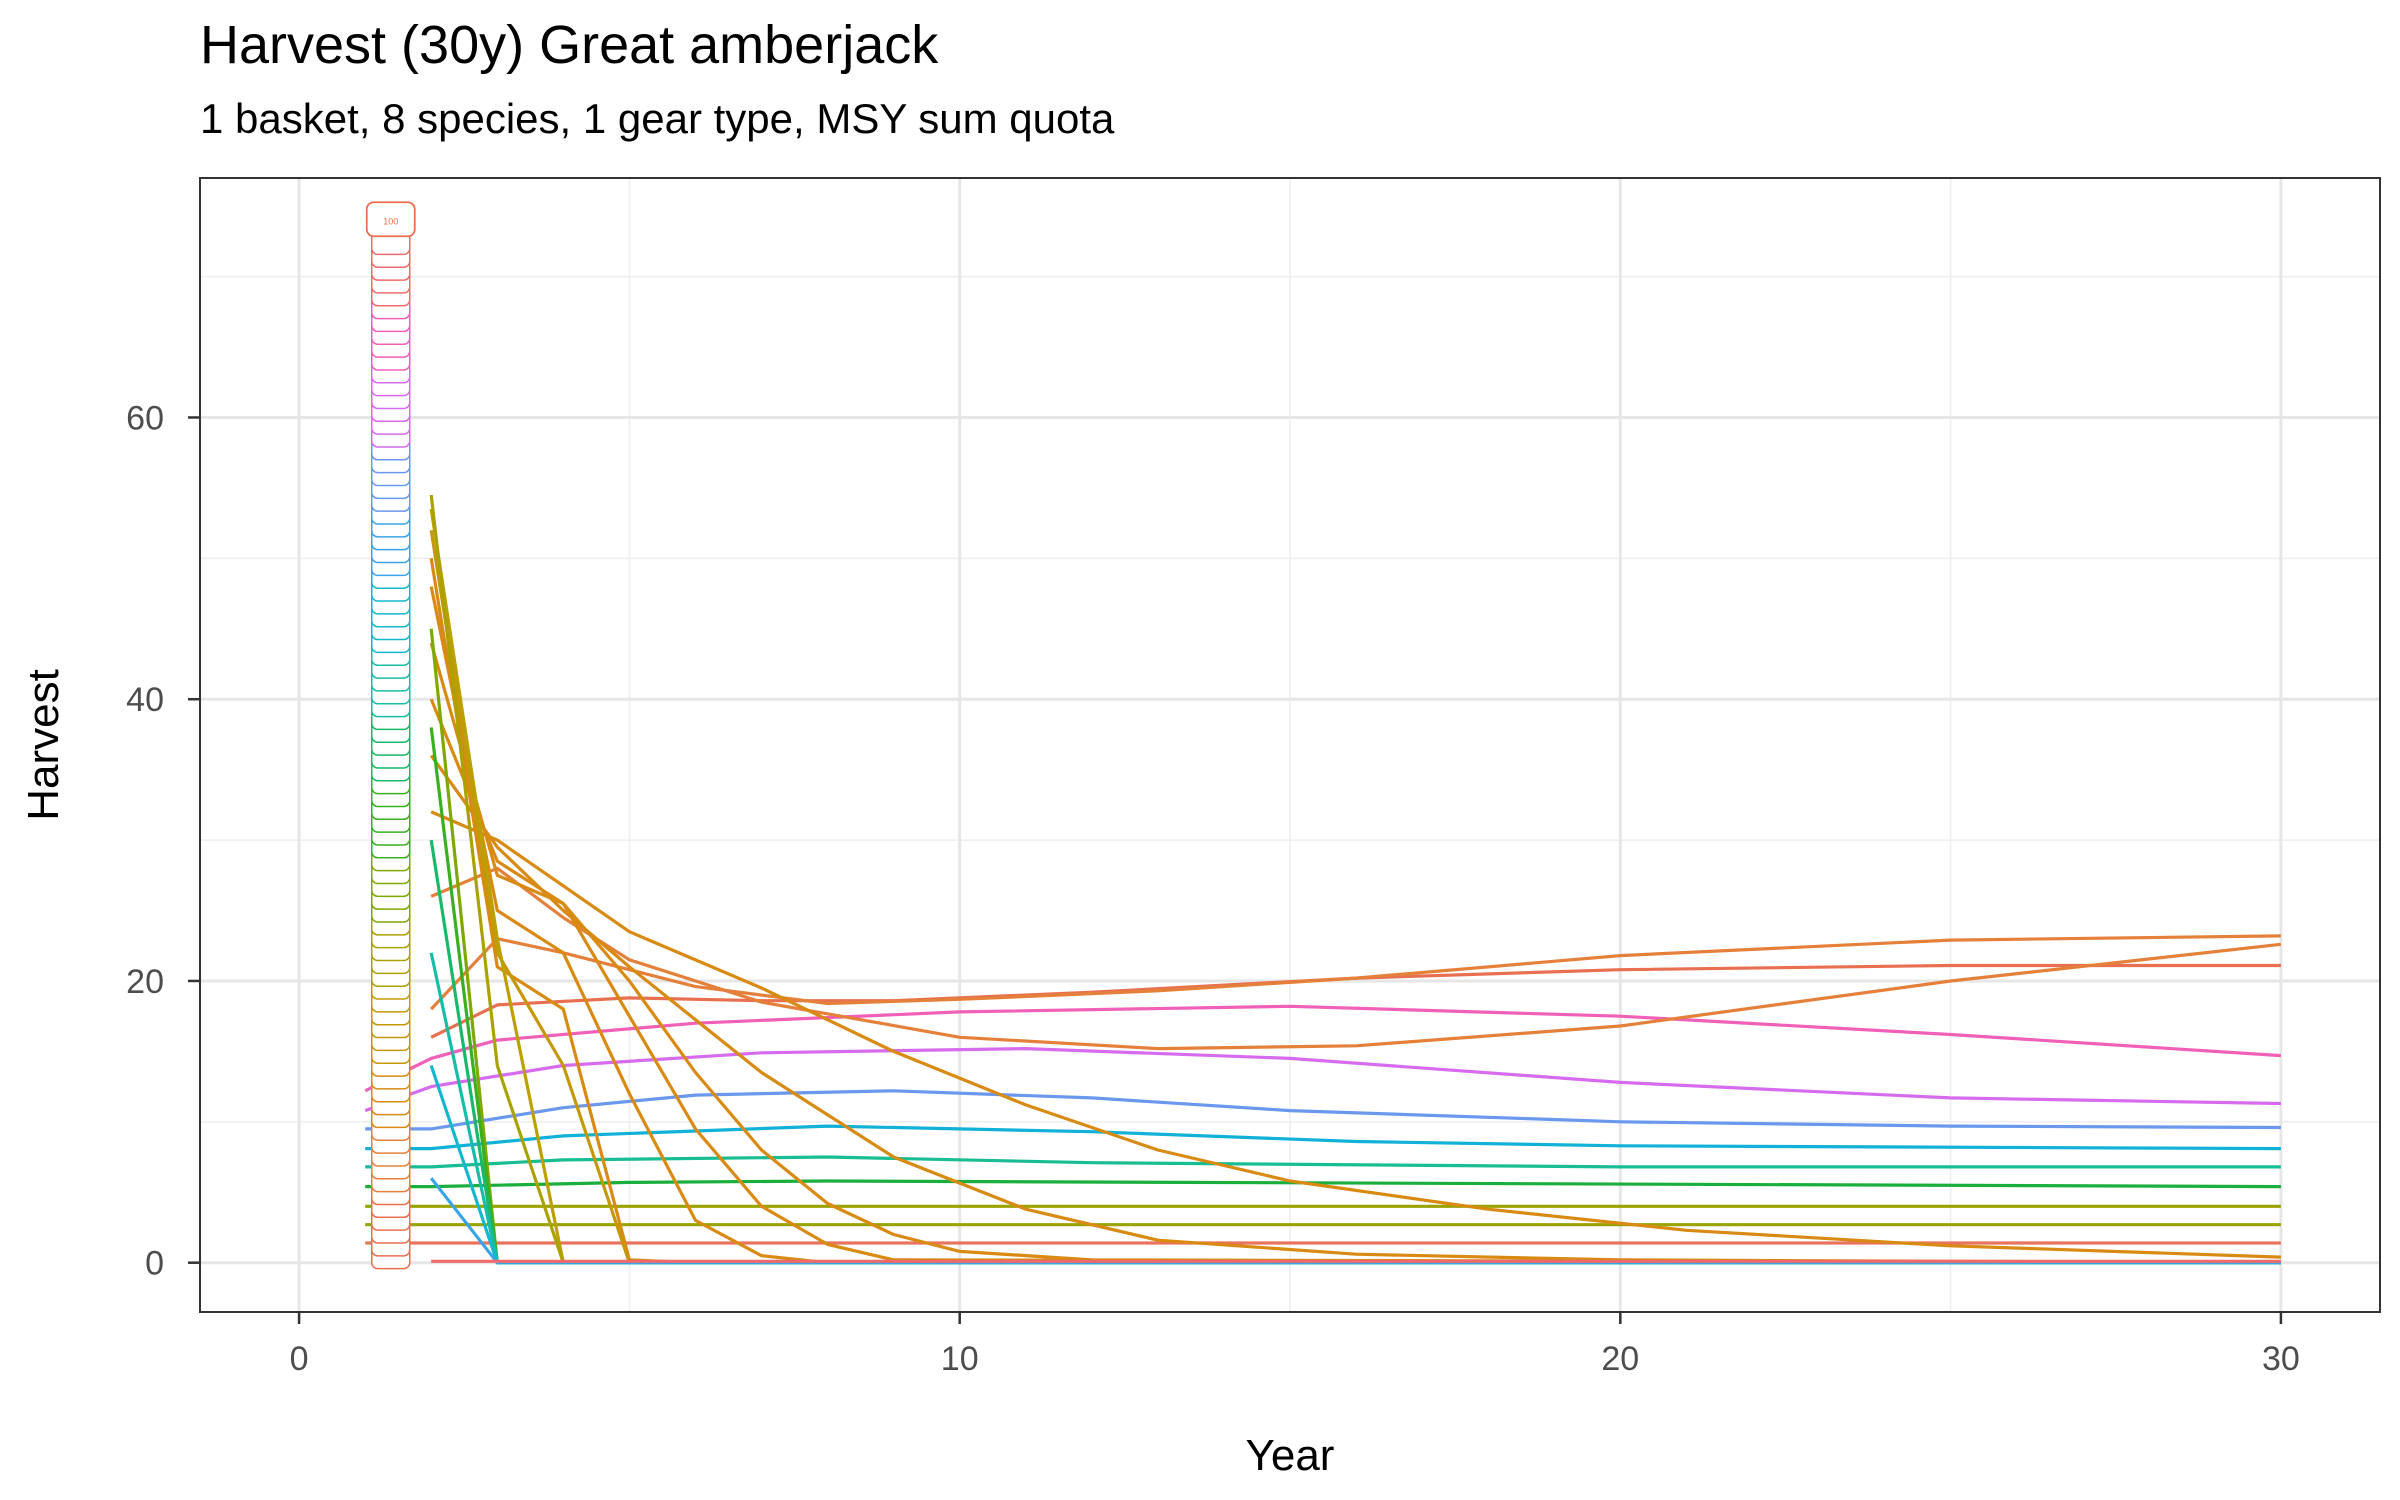  What do you see at coordinates (154, 1264) in the screenshot?
I see `y-tick-label: 0` at bounding box center [154, 1264].